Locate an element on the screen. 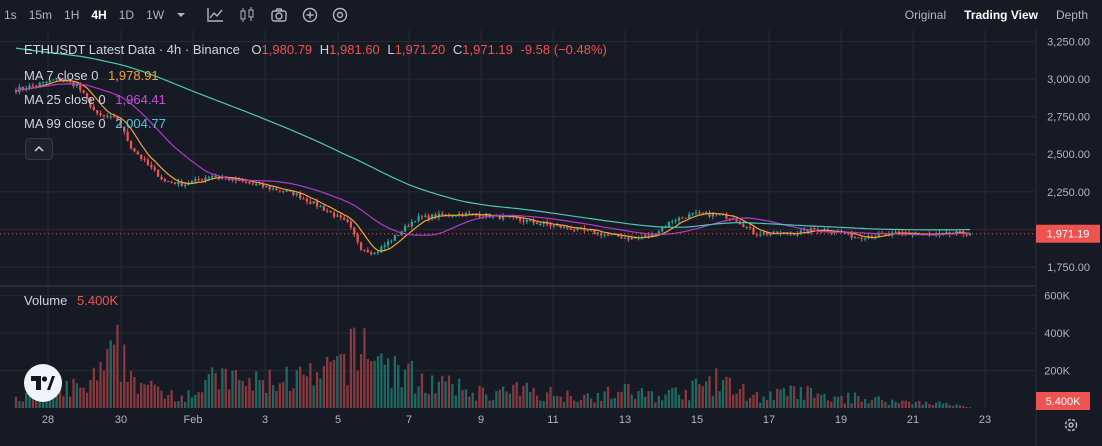 The image size is (1102, 446). settings-icon is located at coordinates (340, 15).